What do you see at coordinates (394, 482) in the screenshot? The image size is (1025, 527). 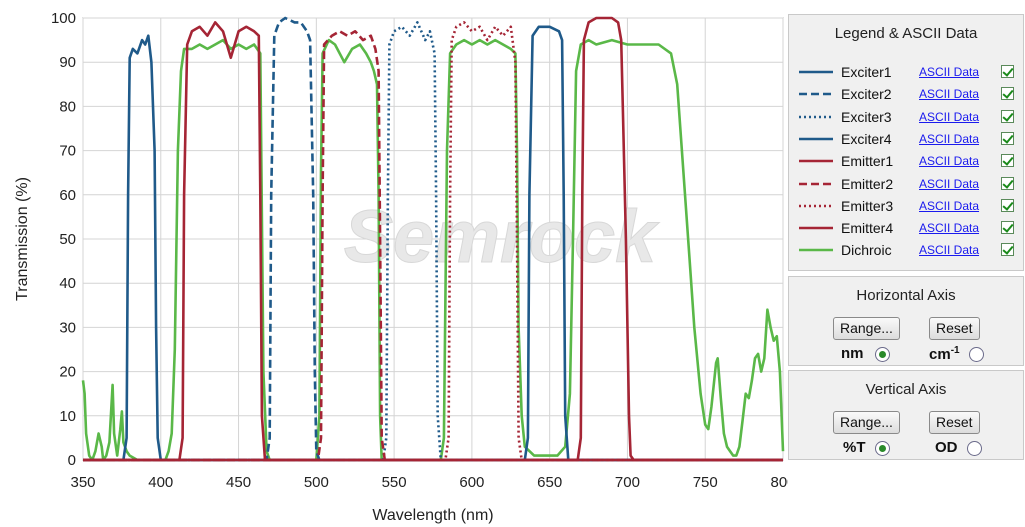 I see `x-tick-label: 550` at bounding box center [394, 482].